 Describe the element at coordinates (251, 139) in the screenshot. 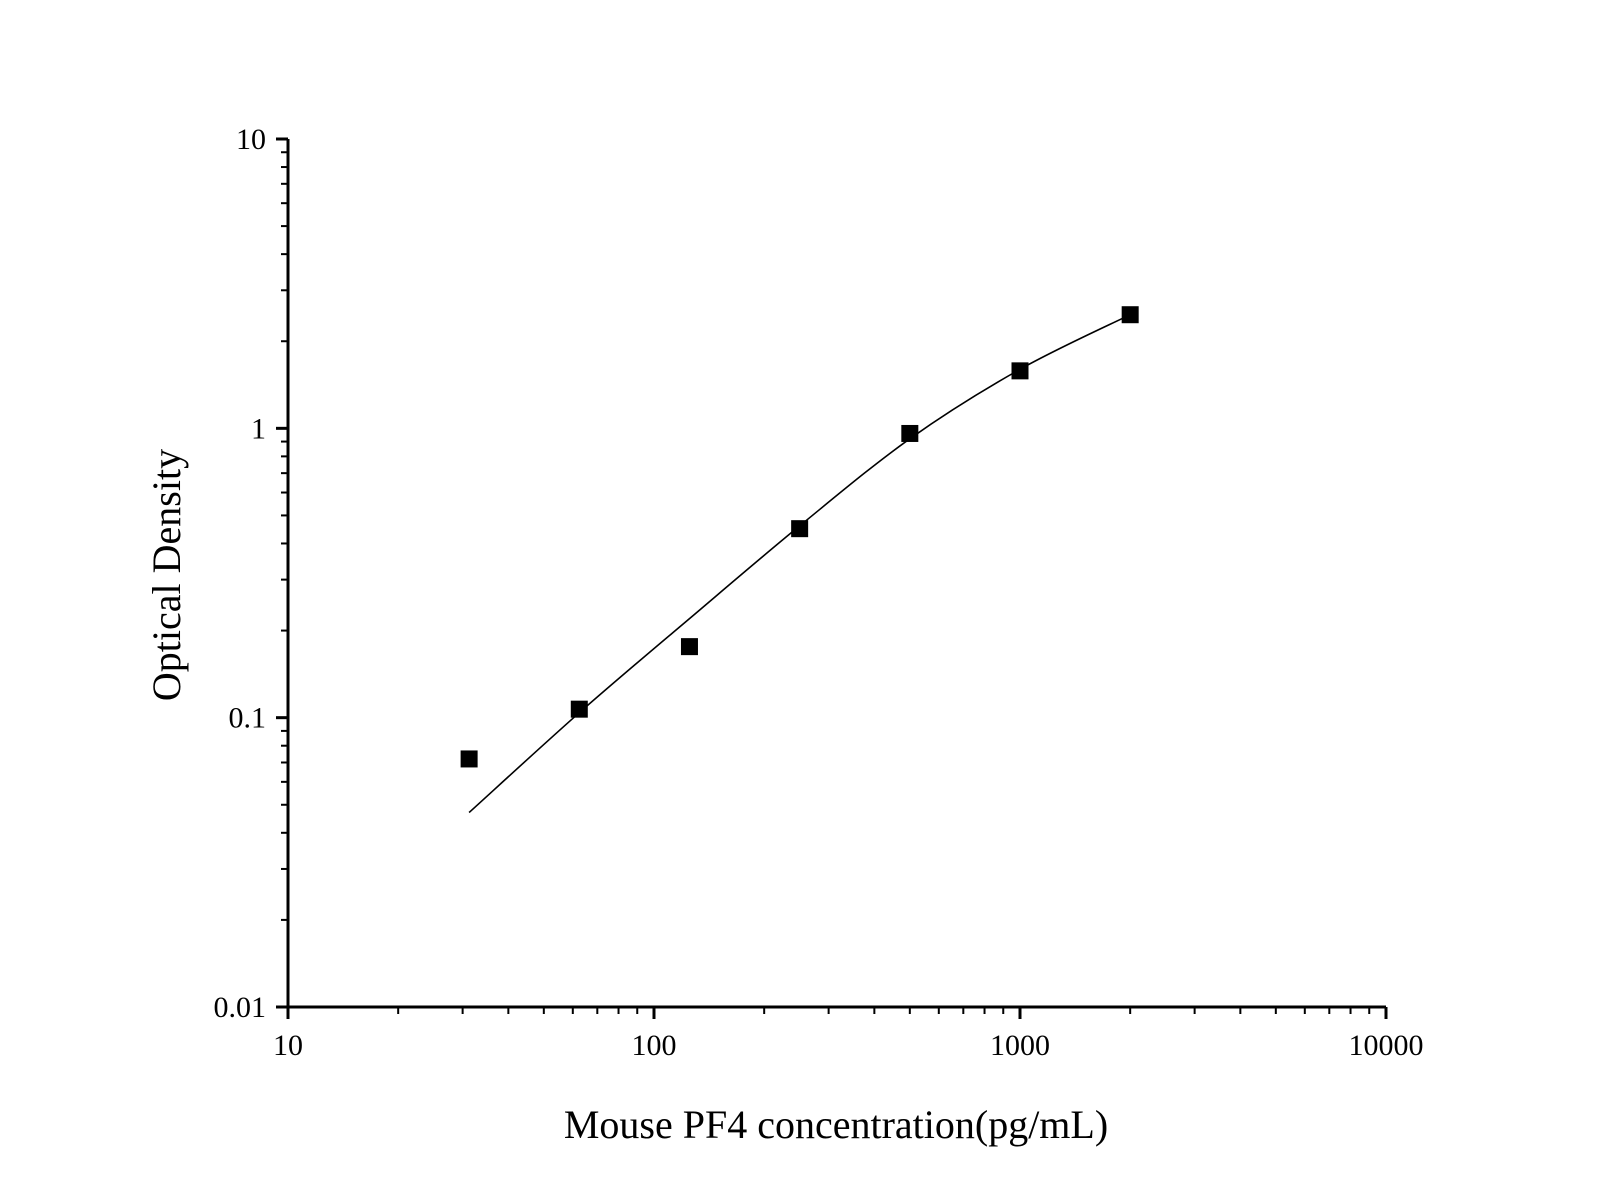

I see `y-tick-label: 10` at that location.